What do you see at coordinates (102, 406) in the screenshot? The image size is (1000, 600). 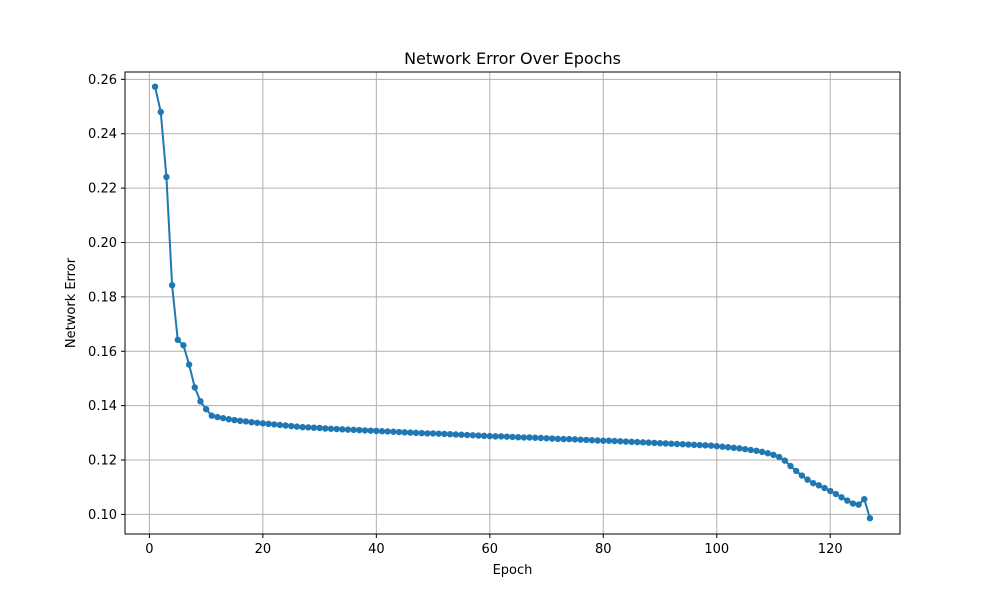 I see `y-tick-label: 0.14` at bounding box center [102, 406].